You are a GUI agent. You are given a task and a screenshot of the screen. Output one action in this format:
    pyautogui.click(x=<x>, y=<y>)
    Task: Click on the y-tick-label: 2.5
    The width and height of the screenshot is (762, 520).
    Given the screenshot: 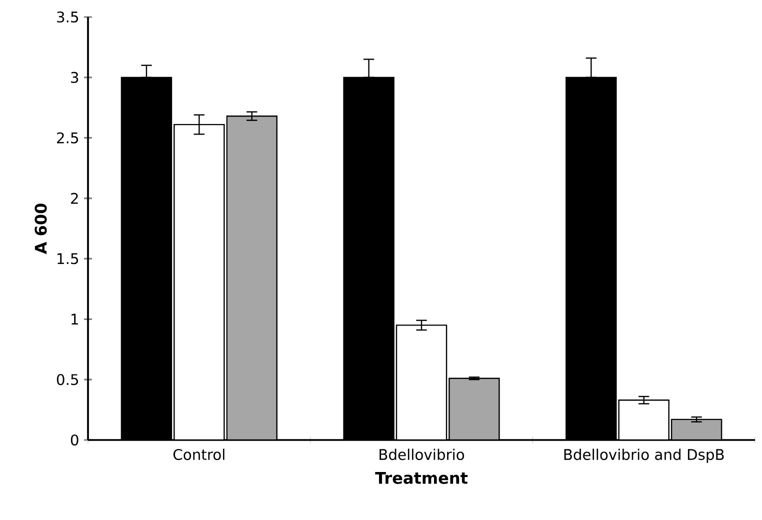 What is the action you would take?
    pyautogui.click(x=67, y=138)
    